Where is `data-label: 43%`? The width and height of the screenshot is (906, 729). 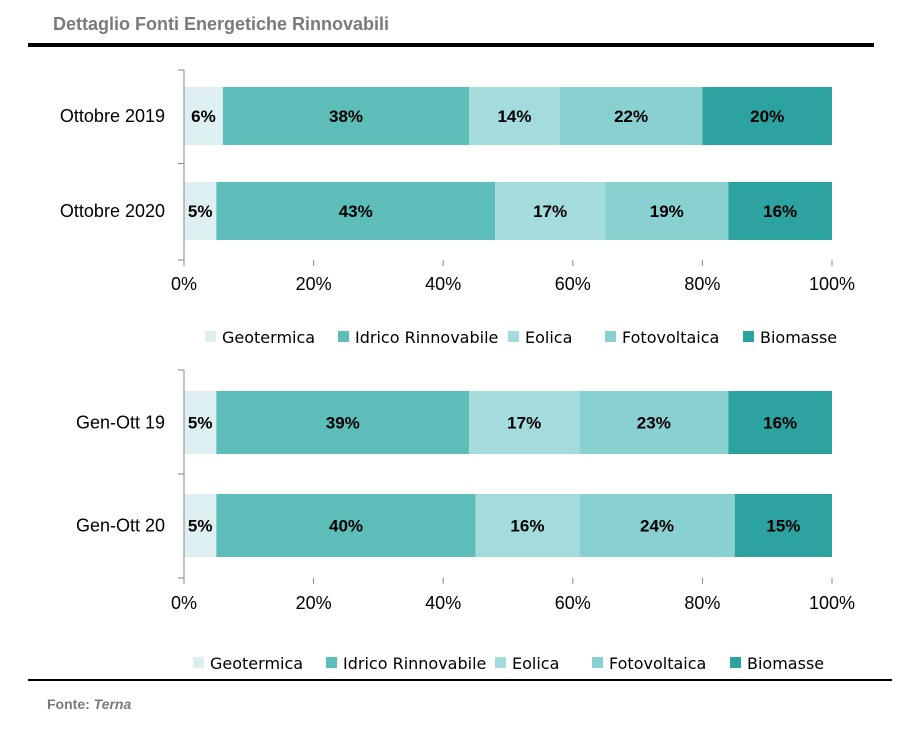 data-label: 43% is located at coordinates (356, 211).